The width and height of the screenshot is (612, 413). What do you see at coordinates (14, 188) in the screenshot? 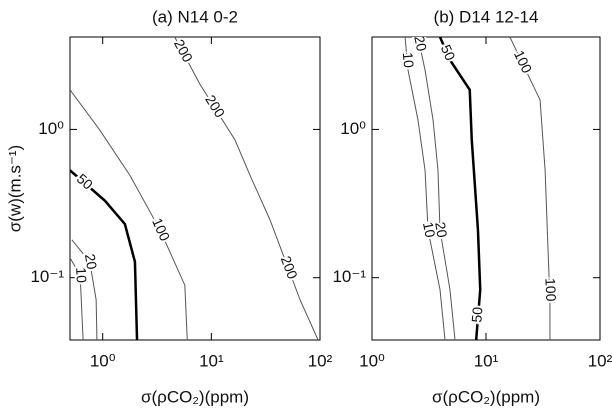
I see `y-axis-label: σ(w)(m.s⁻¹)` at bounding box center [14, 188].